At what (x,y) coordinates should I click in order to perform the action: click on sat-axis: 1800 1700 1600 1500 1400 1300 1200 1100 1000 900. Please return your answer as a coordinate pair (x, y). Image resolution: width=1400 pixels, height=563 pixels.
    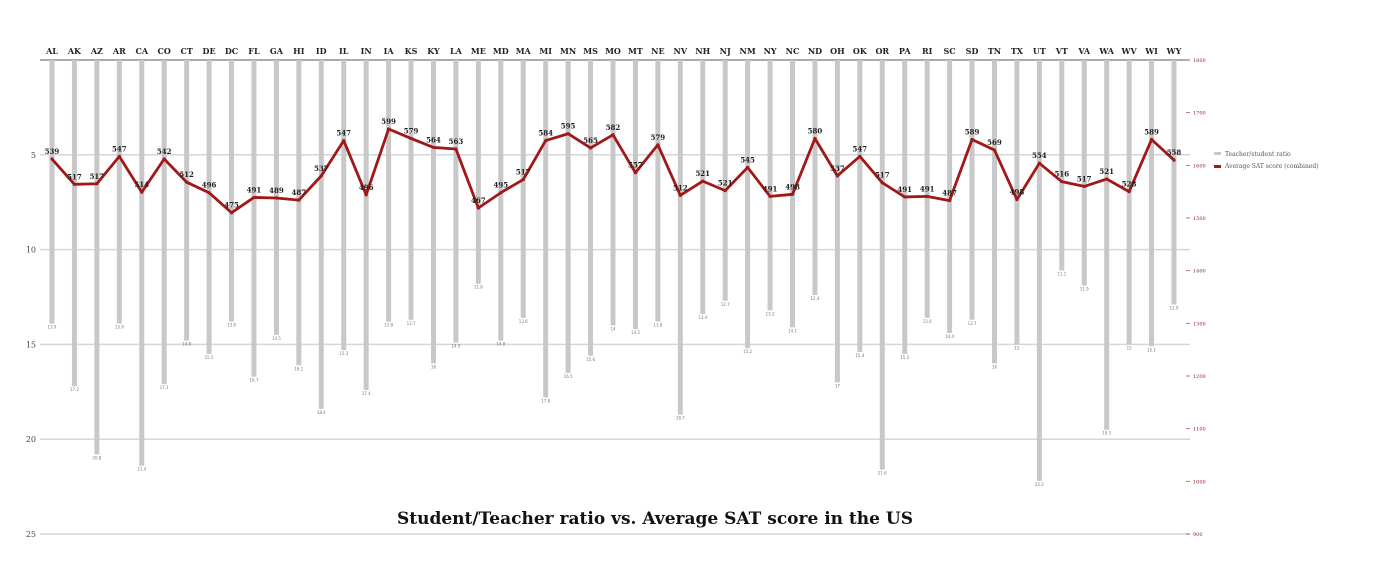
    Looking at the image, I should click on (1196, 298).